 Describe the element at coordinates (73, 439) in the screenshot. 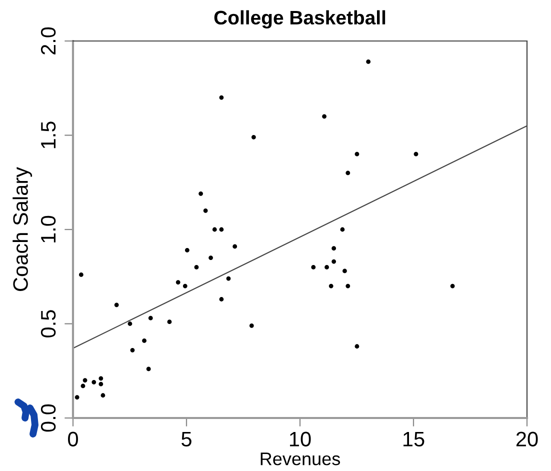

I see `x-tick-label: 0` at that location.